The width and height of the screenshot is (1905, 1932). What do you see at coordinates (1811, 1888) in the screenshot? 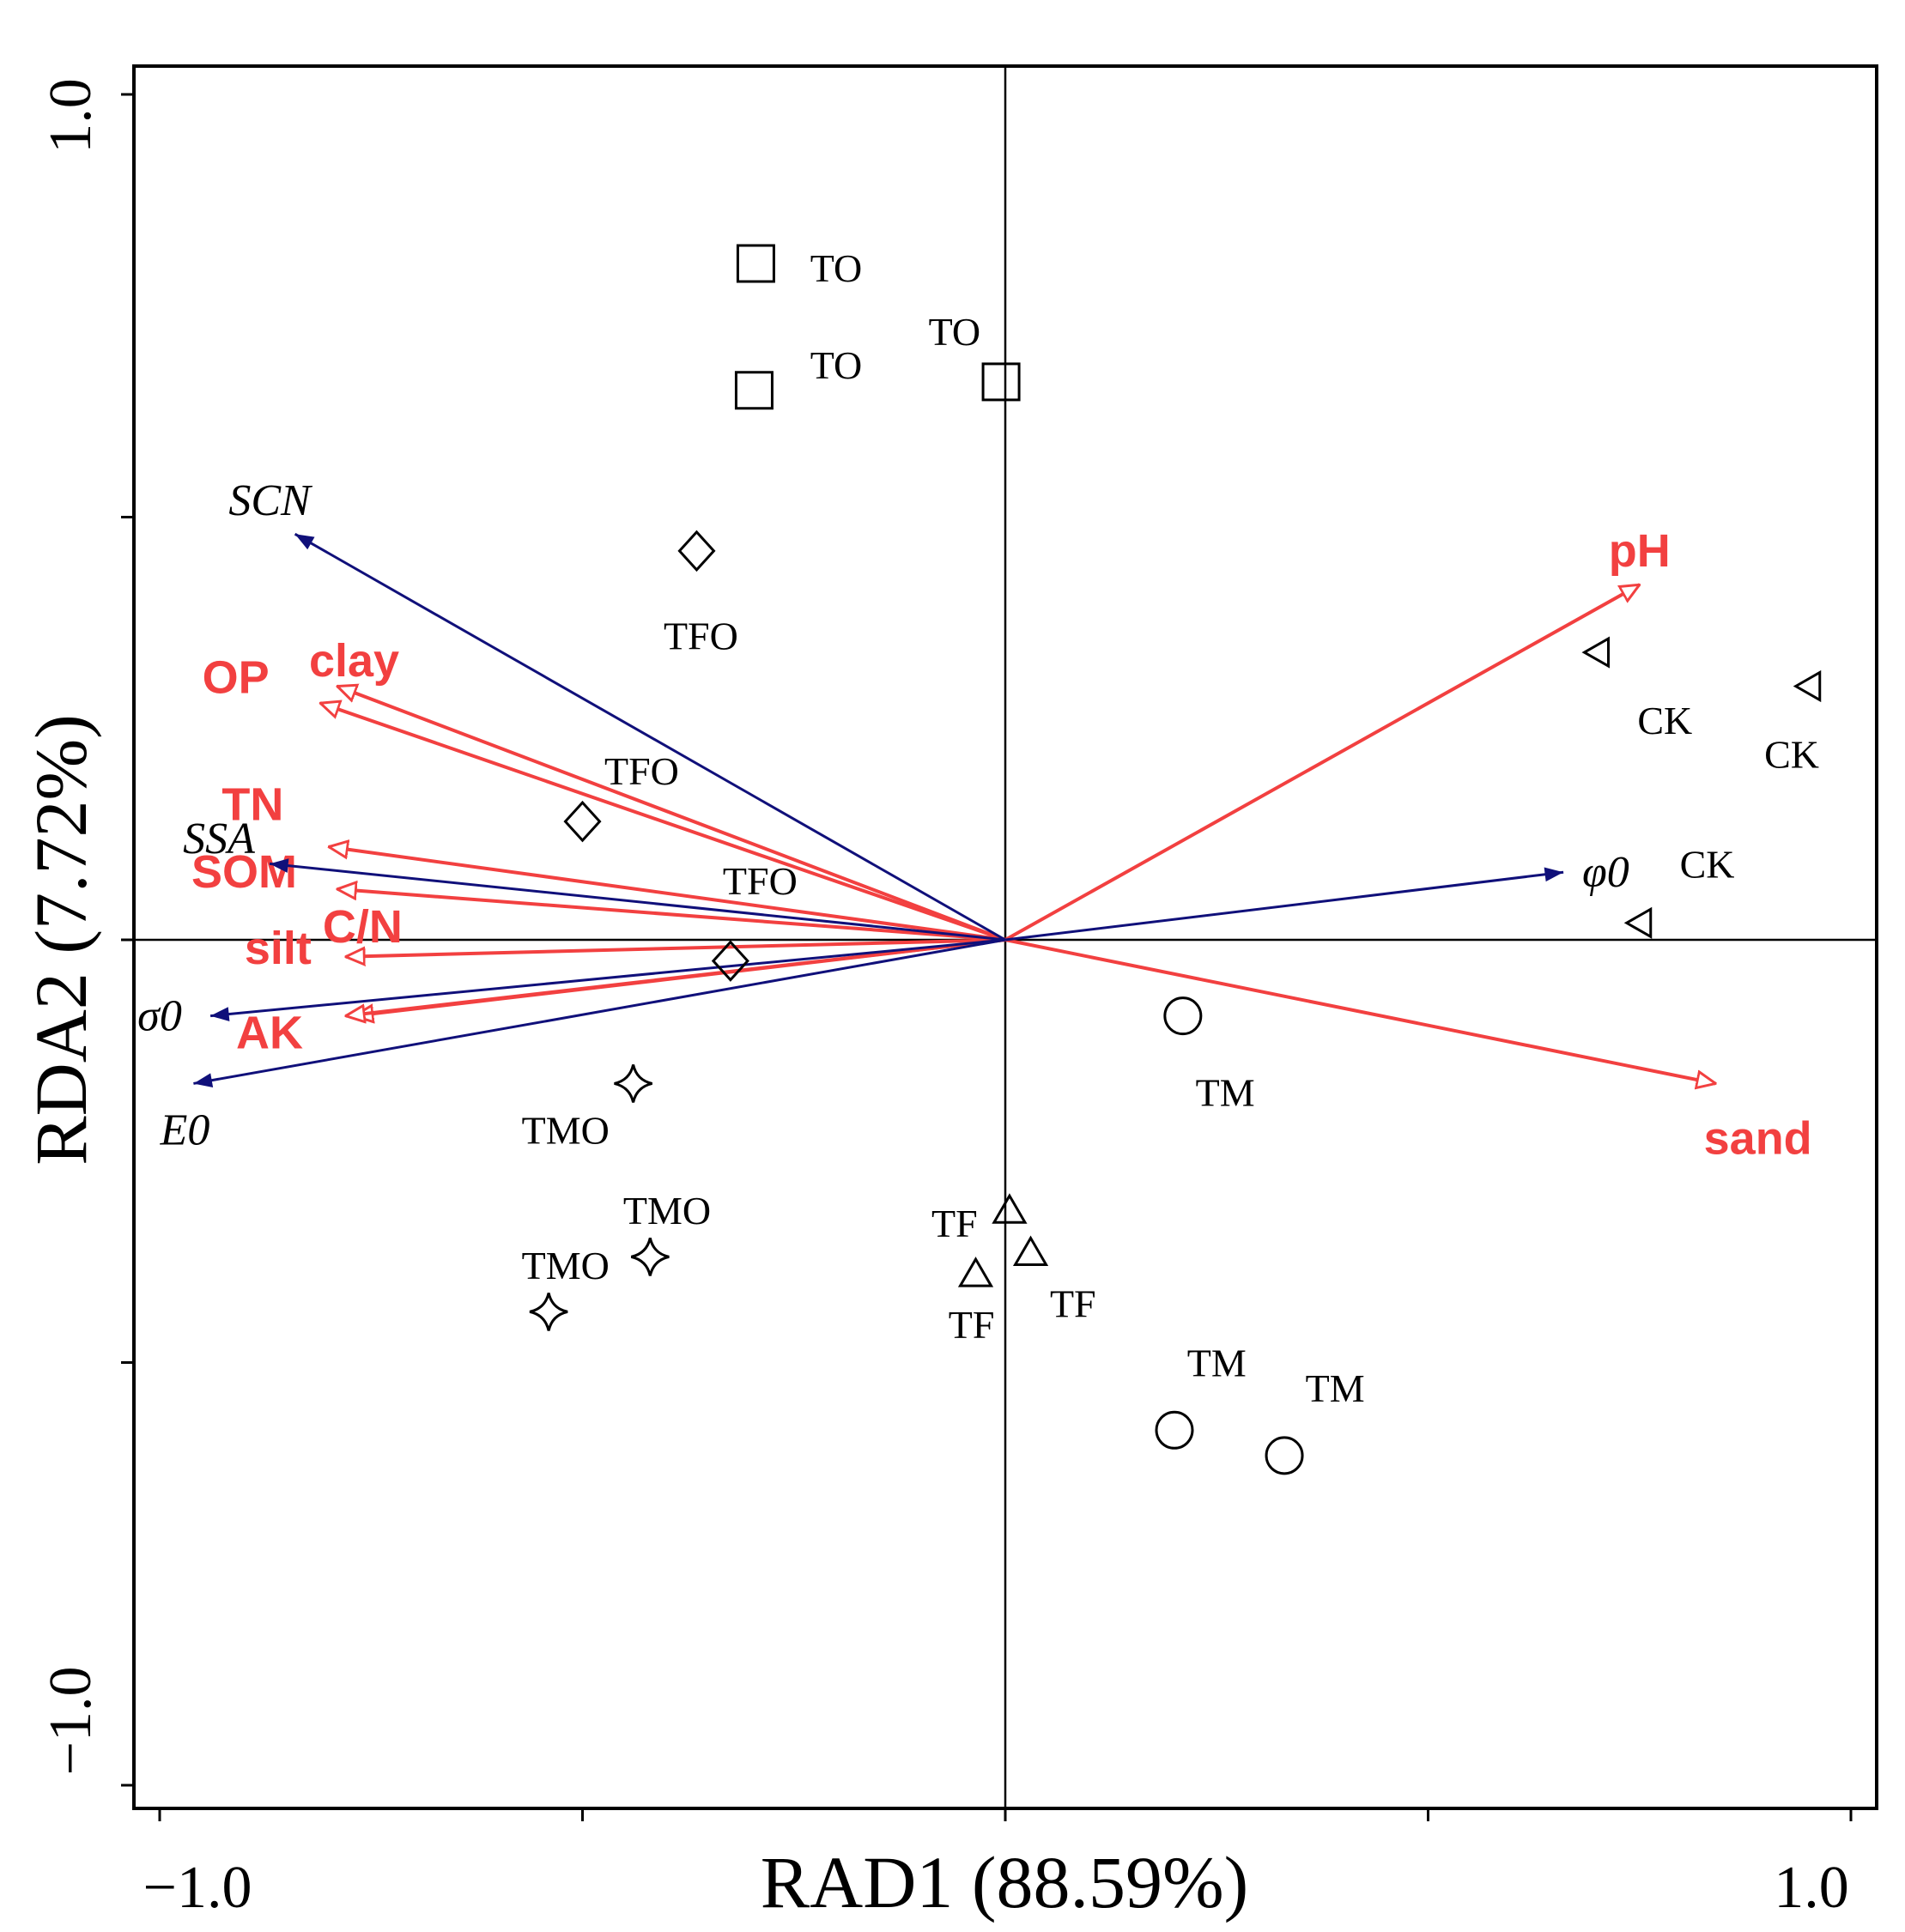
I see `x-tick-label-max: 1.0` at bounding box center [1811, 1888].